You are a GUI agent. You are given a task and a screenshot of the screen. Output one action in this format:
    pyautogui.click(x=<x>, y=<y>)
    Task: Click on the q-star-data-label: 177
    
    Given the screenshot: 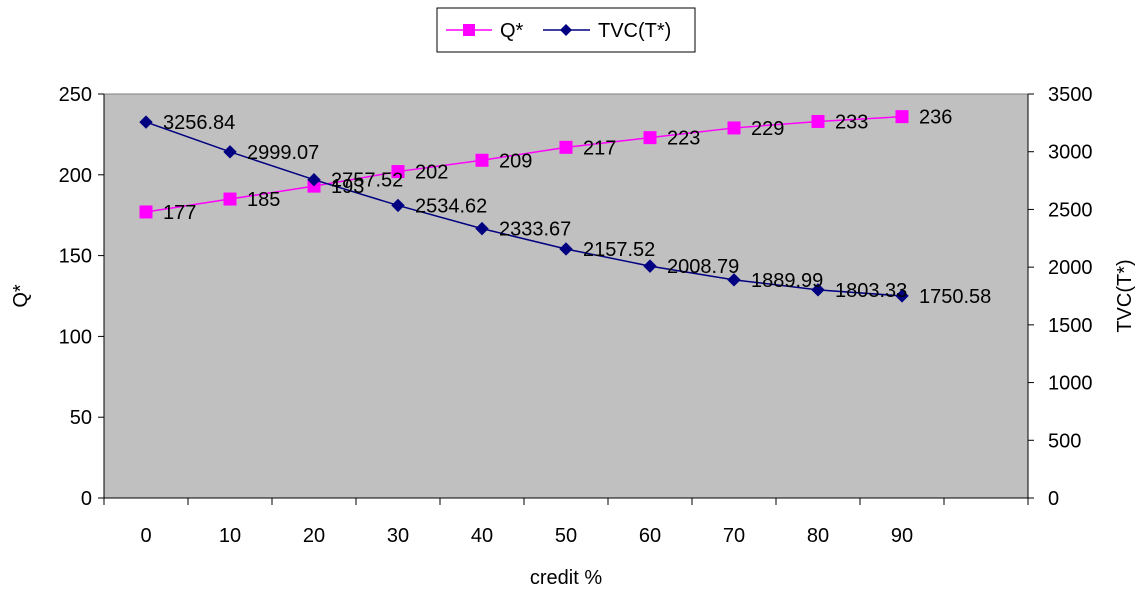 What is the action you would take?
    pyautogui.click(x=179, y=213)
    